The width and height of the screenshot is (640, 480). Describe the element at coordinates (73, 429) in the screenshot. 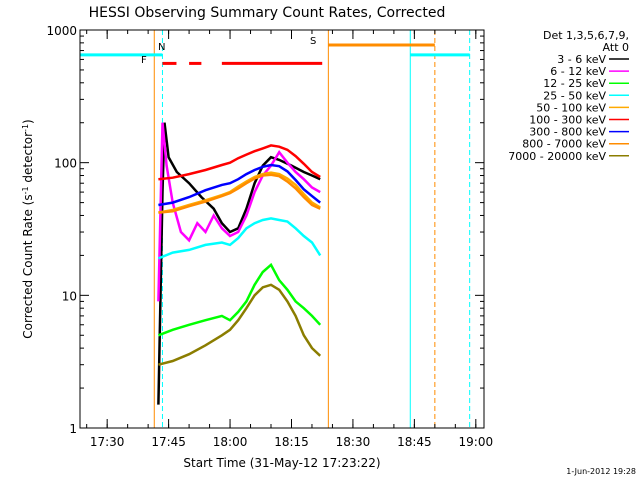

I see `y-tick-label: 1` at that location.